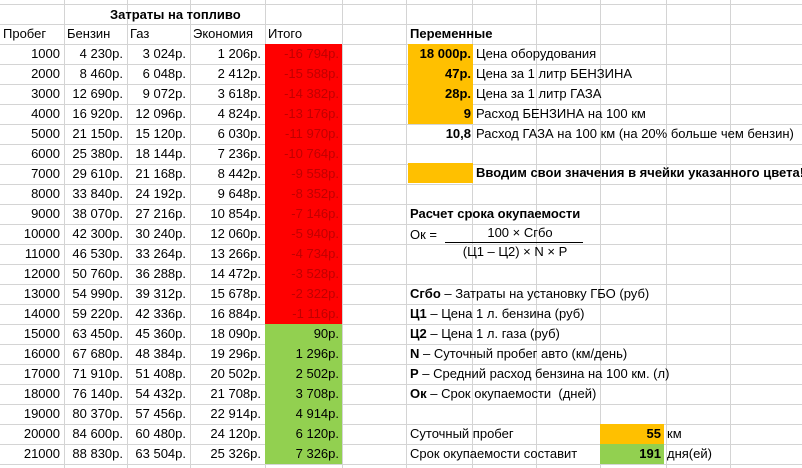 Image resolution: width=802 pixels, height=468 pixels. Describe the element at coordinates (235, 253) in the screenshot. I see `savings-cell: 13 266р.` at that location.